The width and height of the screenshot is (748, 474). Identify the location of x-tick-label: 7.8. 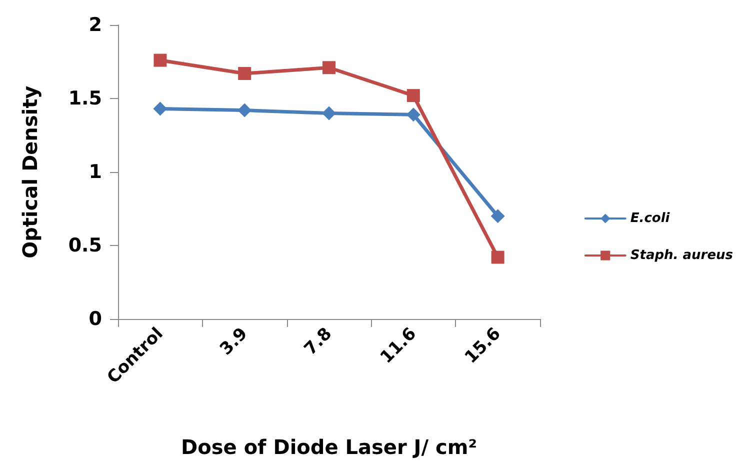
(318, 342).